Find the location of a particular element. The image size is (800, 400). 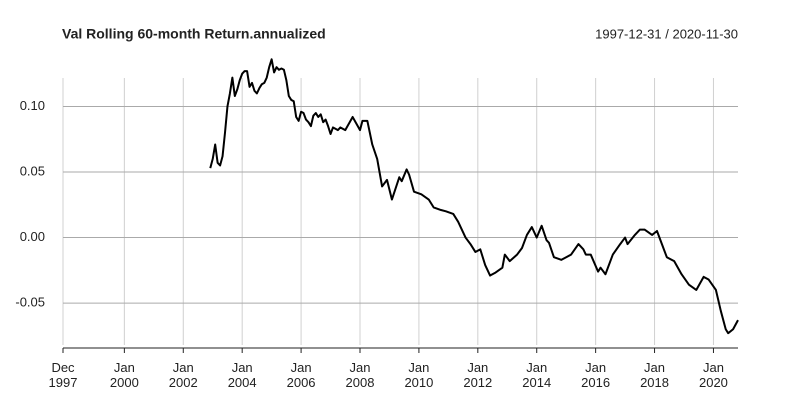

x-tick-label: Jan 2002 is located at coordinates (183, 375).